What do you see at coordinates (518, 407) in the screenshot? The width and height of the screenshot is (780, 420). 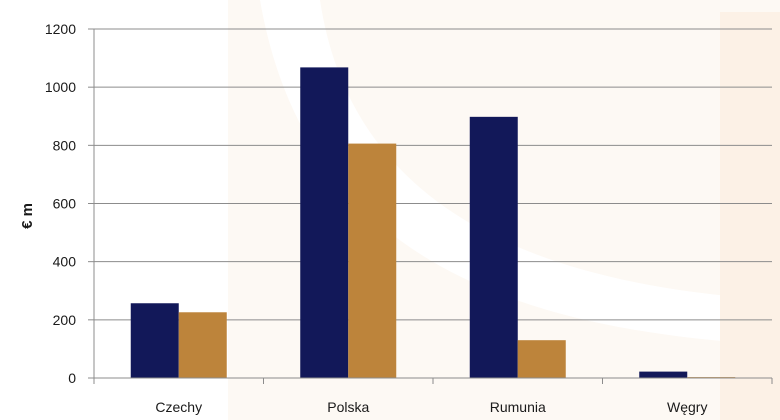 I see `x-category-label: Rumunia` at bounding box center [518, 407].